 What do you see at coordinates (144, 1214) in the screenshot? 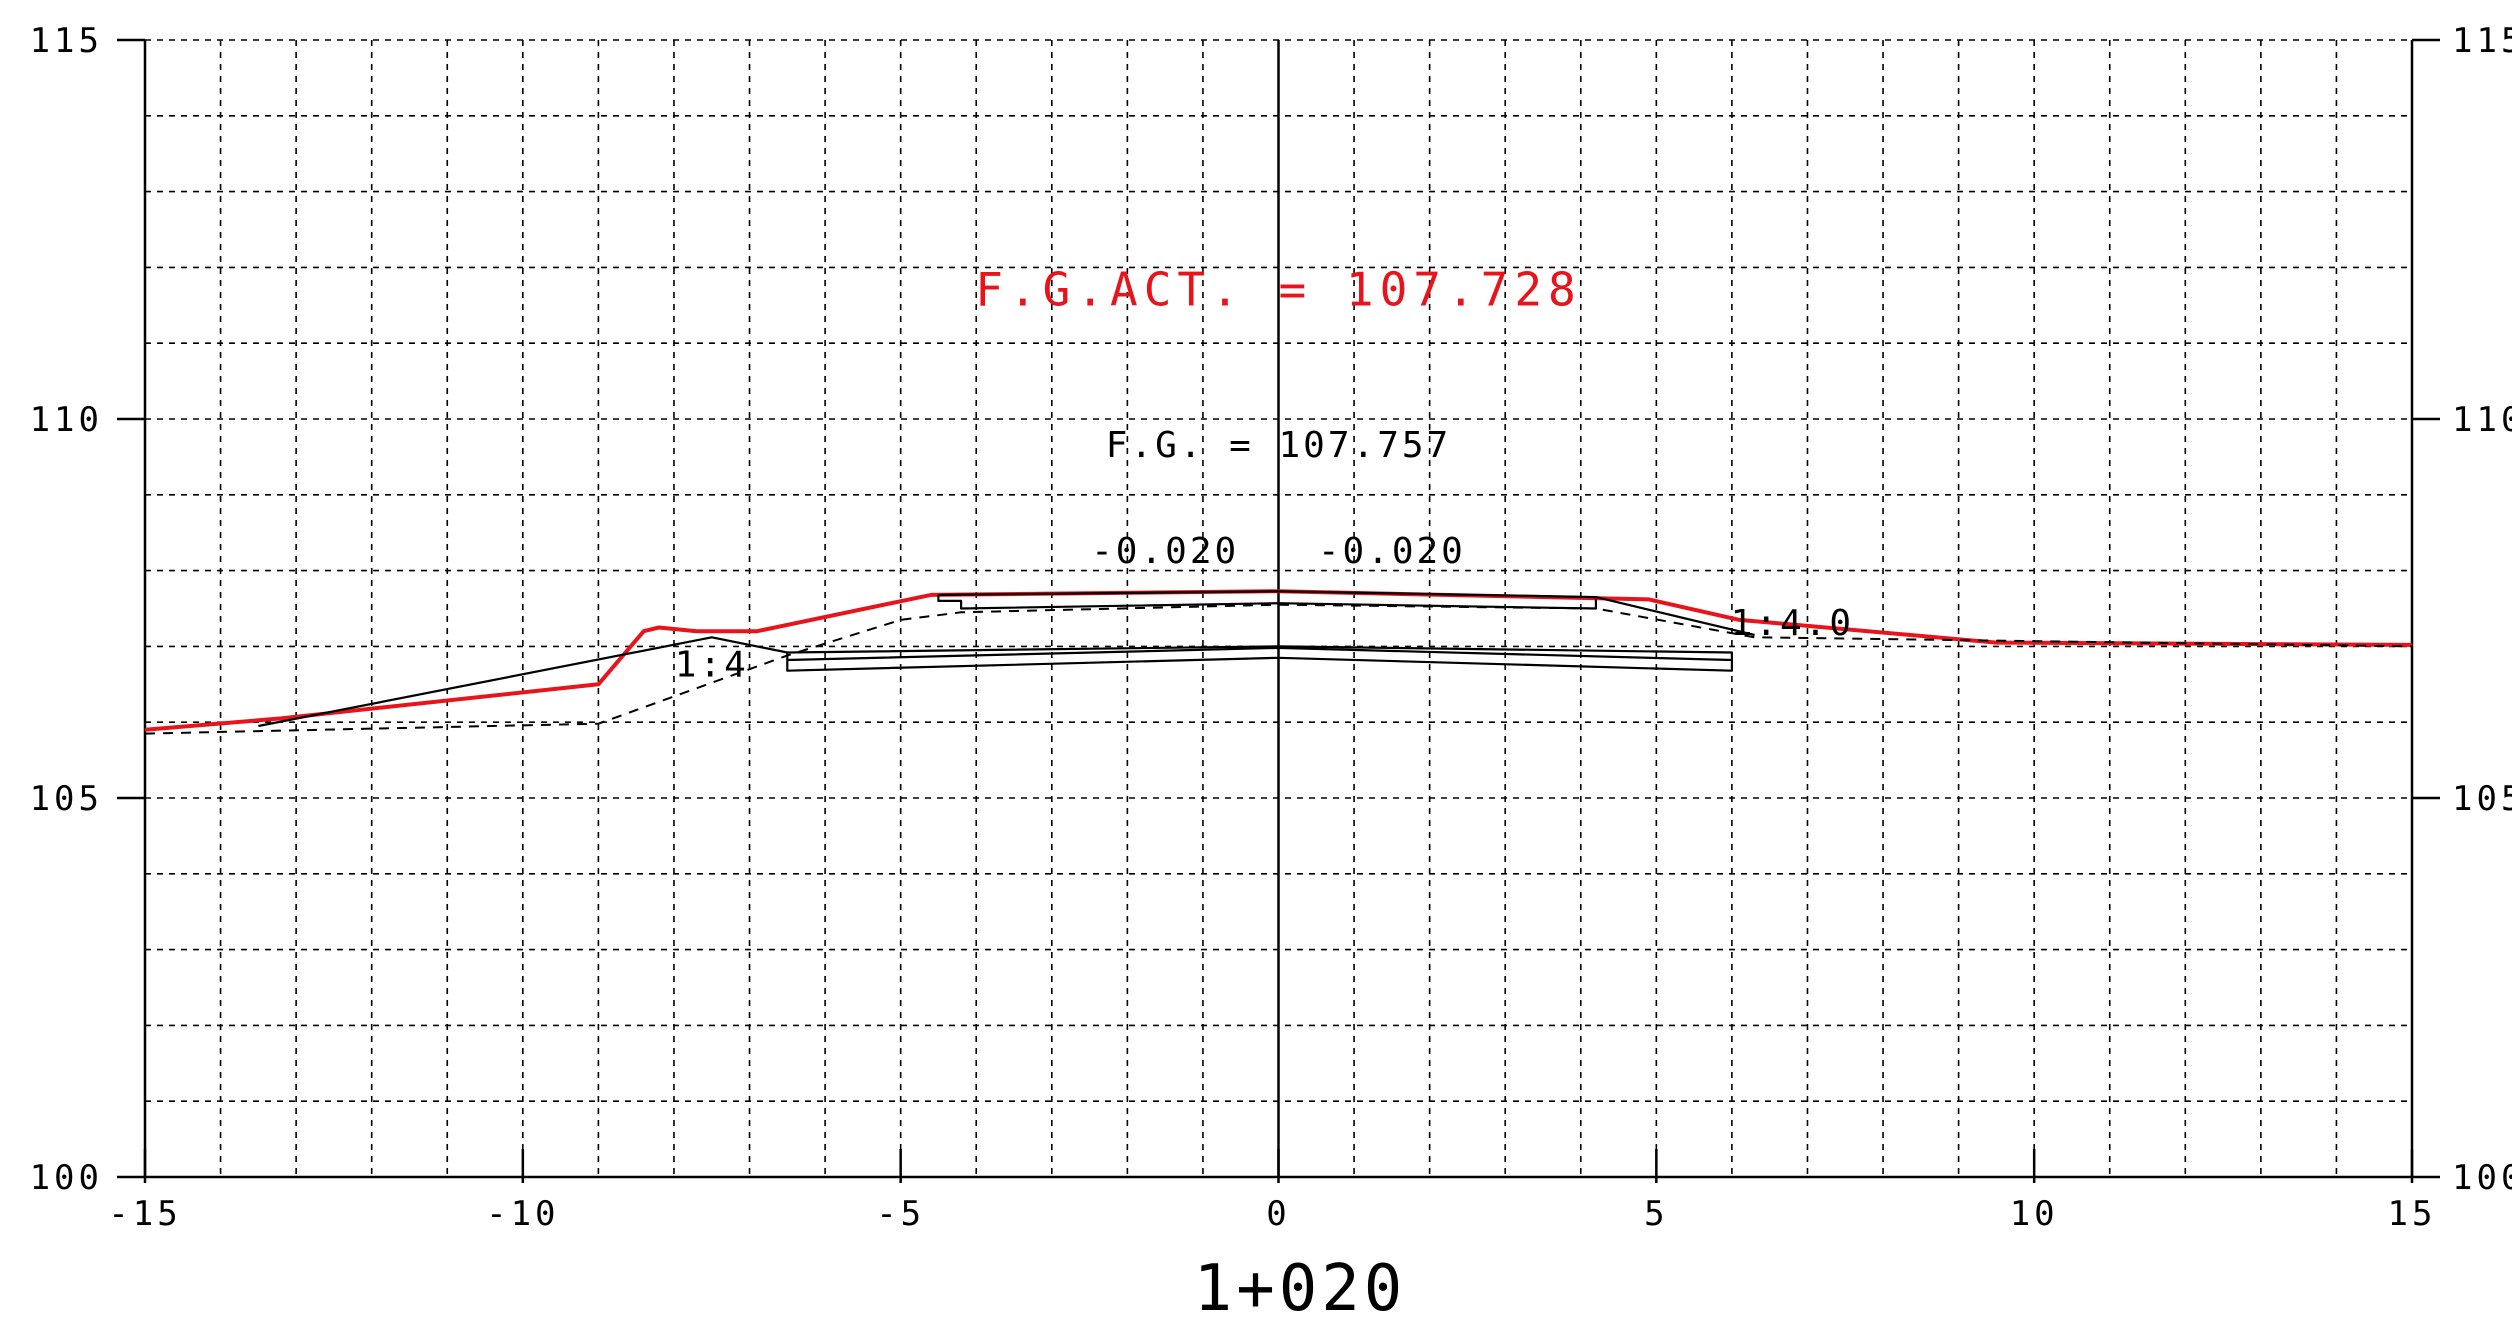
I see `x-tick-label: -15` at bounding box center [144, 1214].